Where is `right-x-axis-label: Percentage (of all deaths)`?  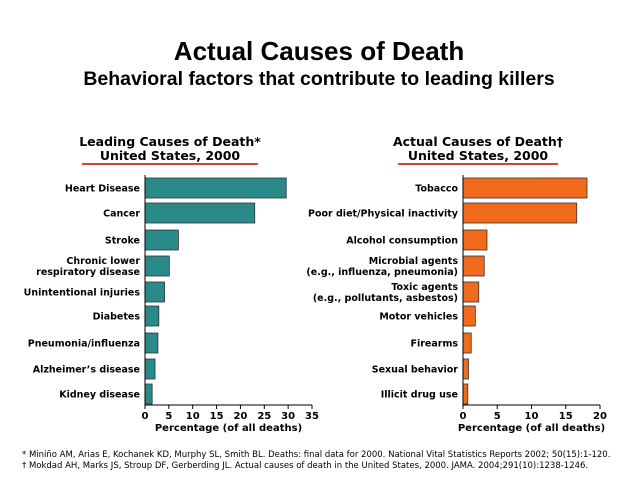
right-x-axis-label: Percentage (of all deaths) is located at coordinates (531, 428).